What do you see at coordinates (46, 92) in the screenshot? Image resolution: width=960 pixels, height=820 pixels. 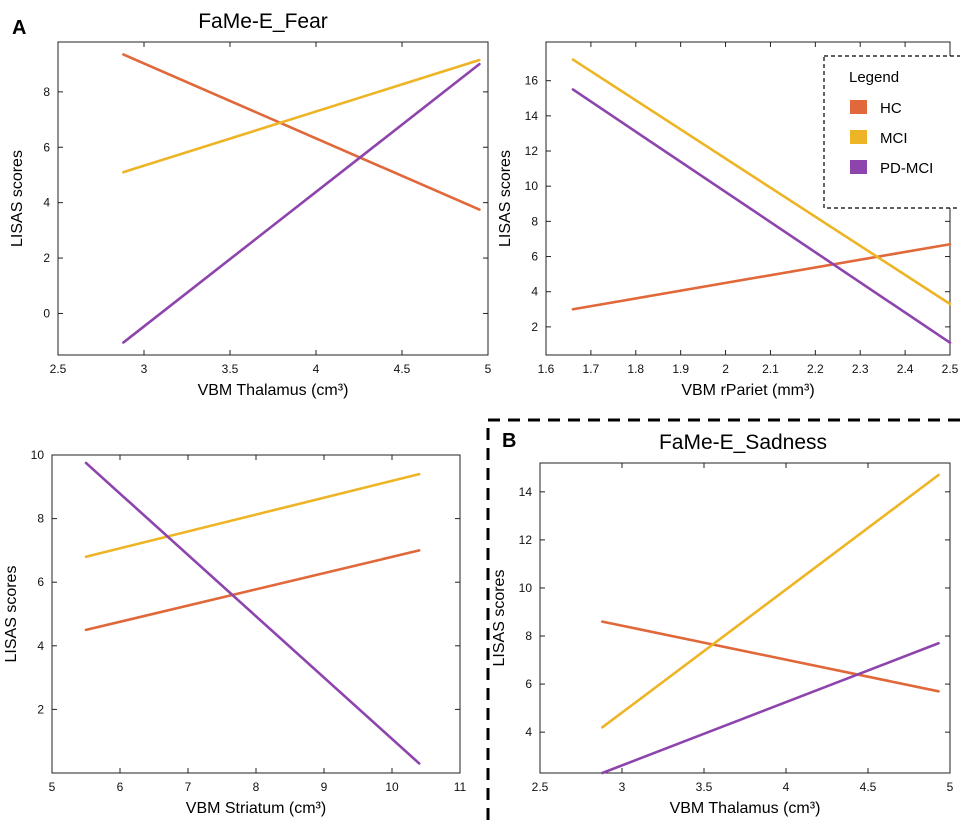 I see `chart-0-y-tick-label-4: 8` at bounding box center [46, 92].